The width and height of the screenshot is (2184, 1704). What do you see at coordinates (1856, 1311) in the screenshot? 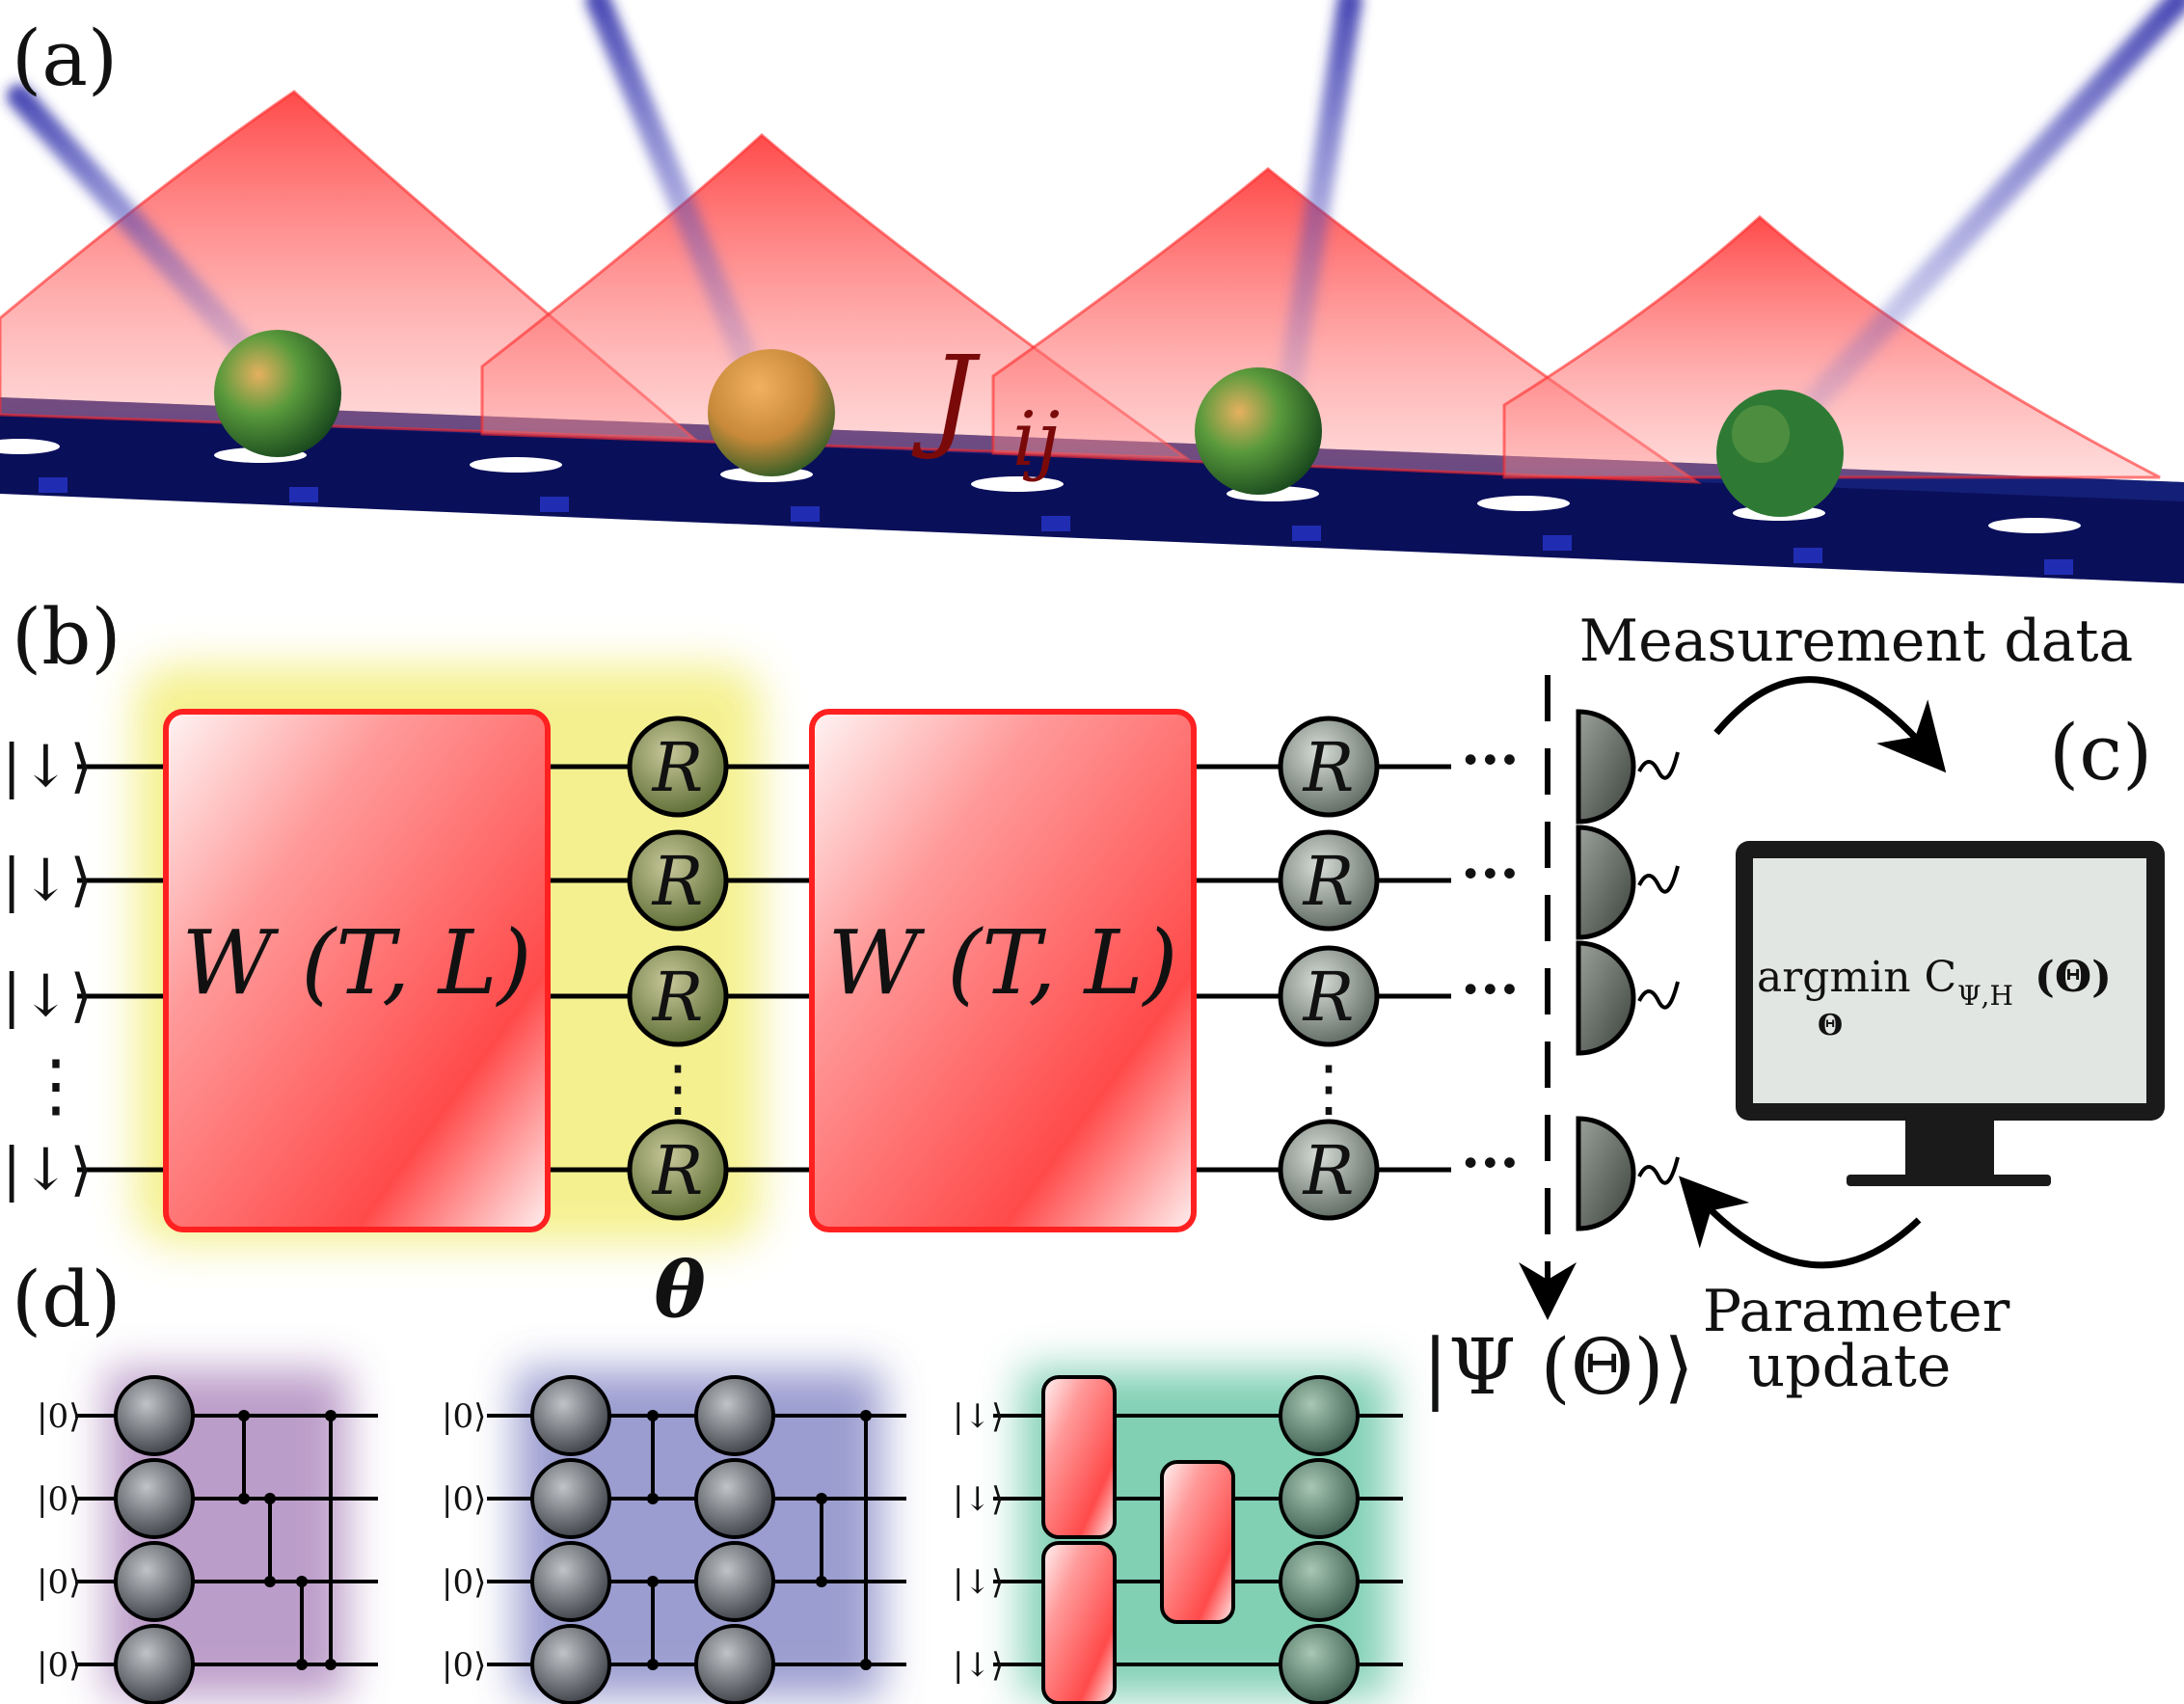
I see `update-label-1: Parameter` at bounding box center [1856, 1311].